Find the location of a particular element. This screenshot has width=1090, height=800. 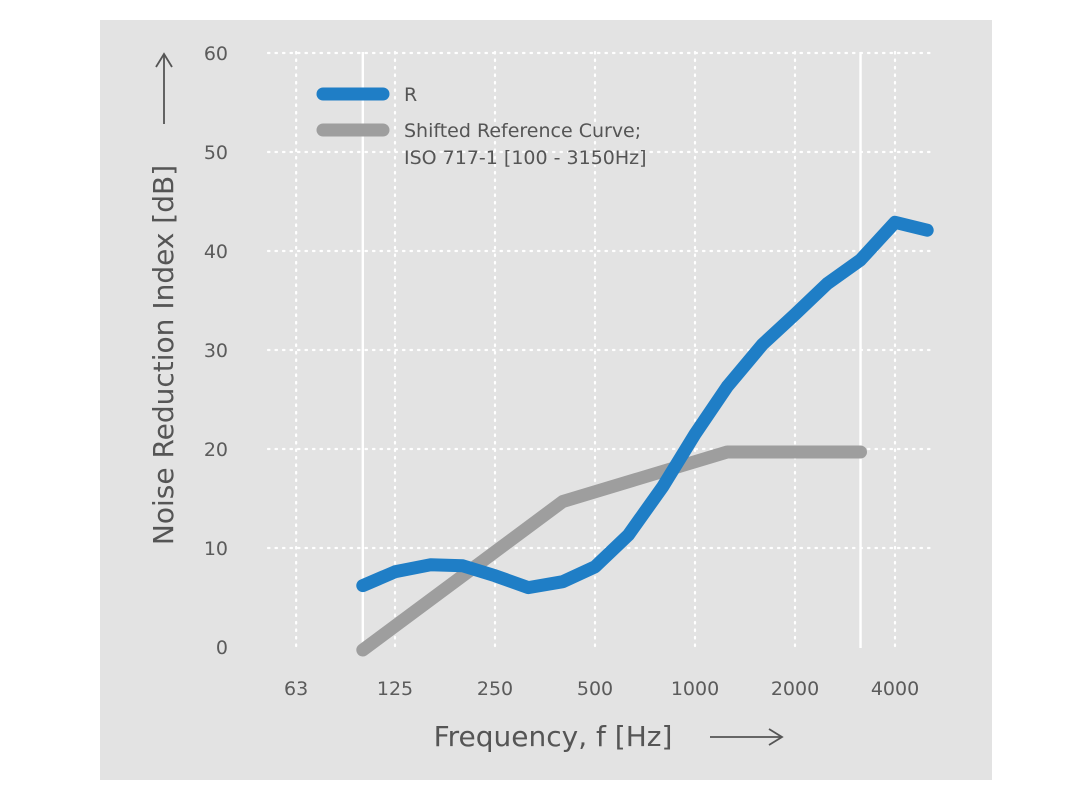

y-tick-60: 60 is located at coordinates (216, 54).